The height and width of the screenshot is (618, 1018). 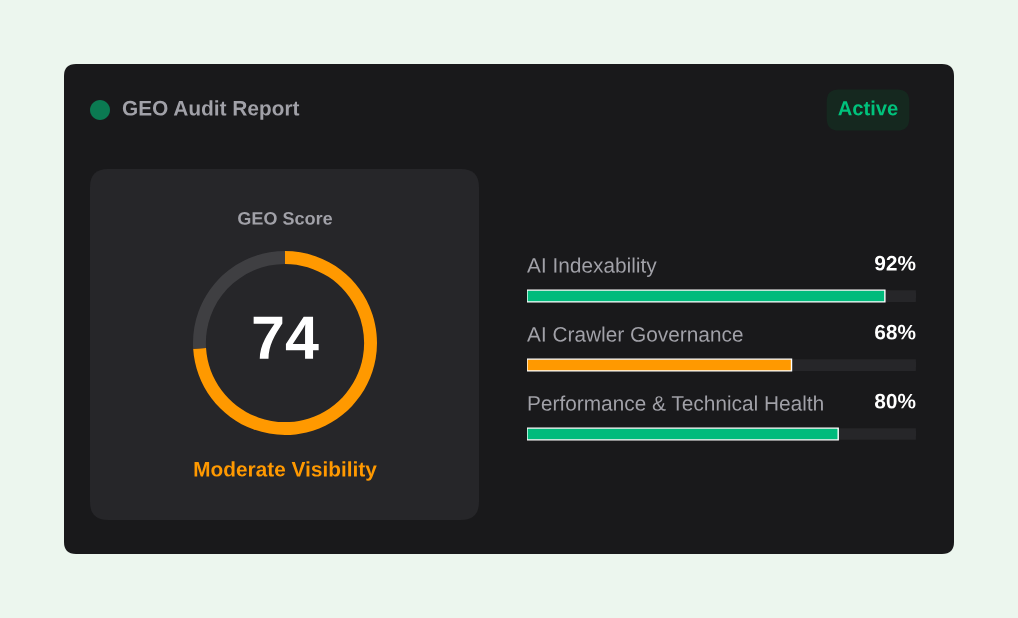 What do you see at coordinates (211, 110) in the screenshot?
I see `text: GEO Audit Report` at bounding box center [211, 110].